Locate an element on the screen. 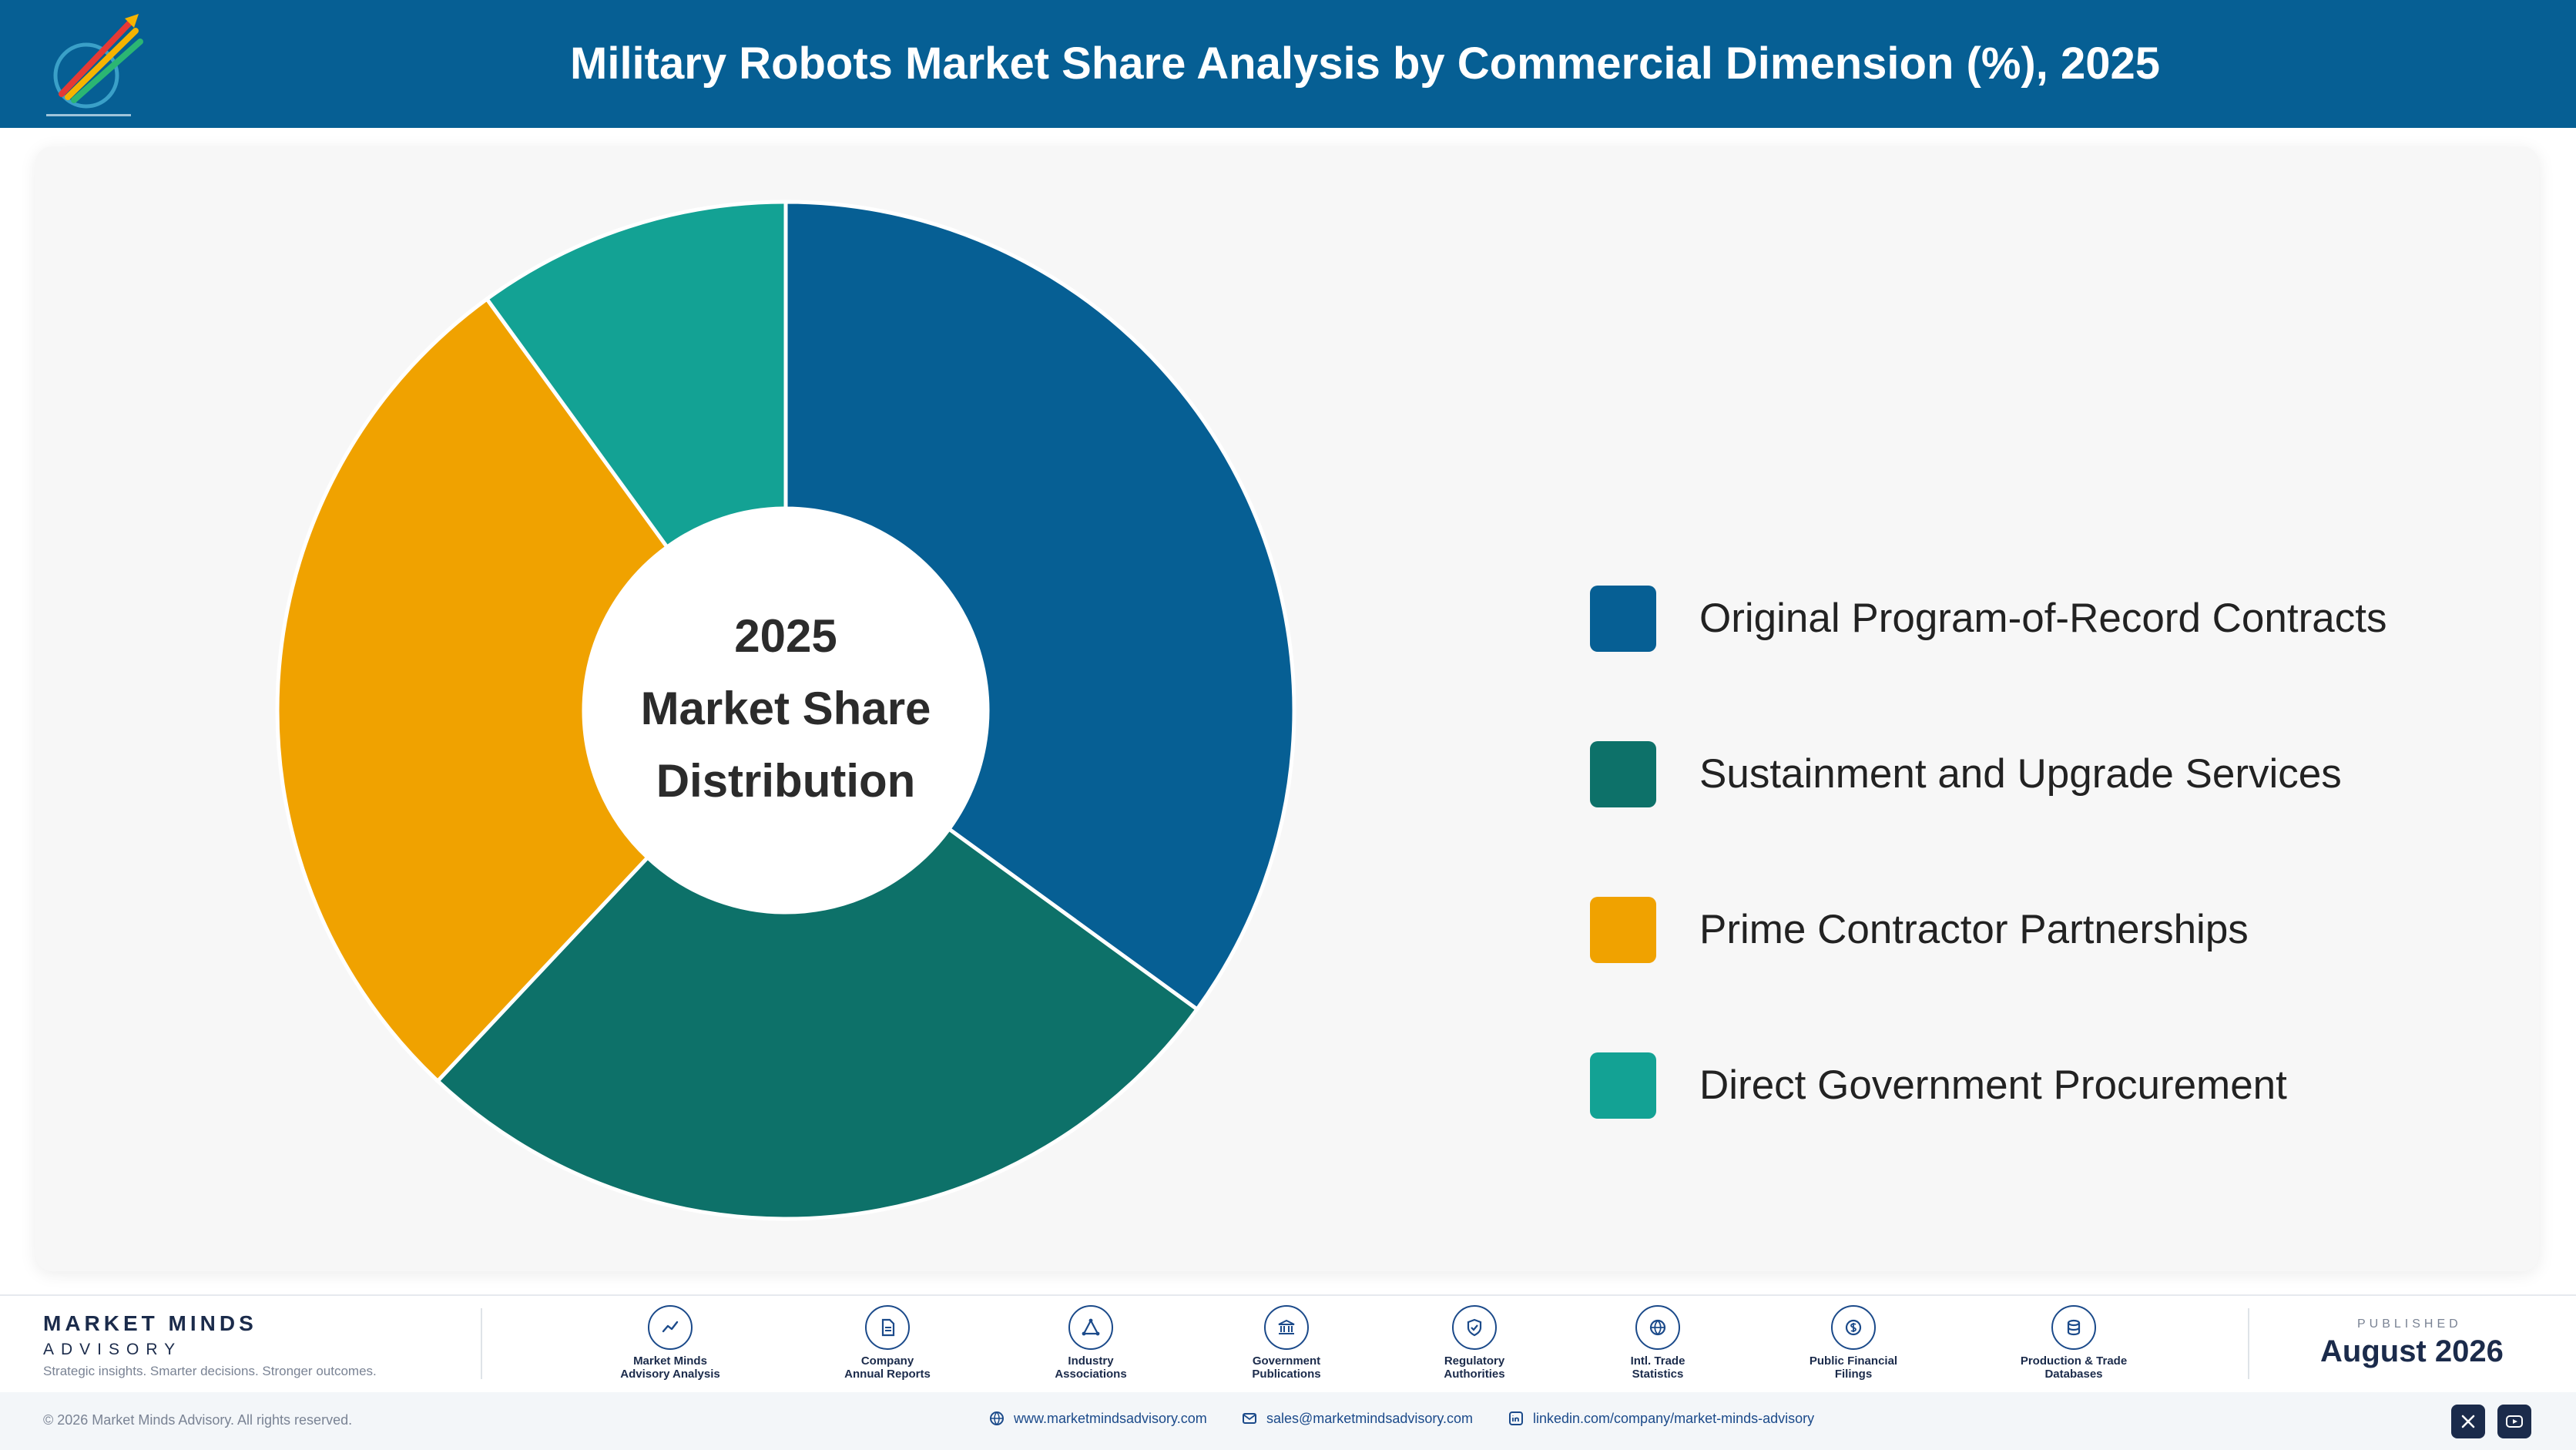 The height and width of the screenshot is (1450, 2576). center-label-line: Distribution is located at coordinates (786, 781).